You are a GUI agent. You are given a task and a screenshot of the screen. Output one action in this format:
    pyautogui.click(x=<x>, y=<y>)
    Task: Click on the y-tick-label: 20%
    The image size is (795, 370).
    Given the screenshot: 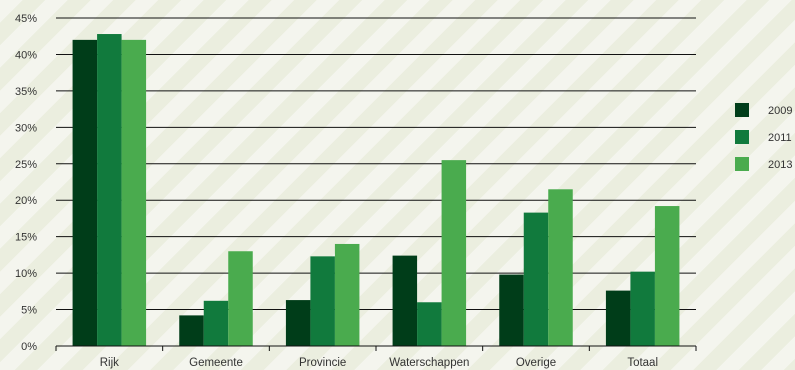 What is the action you would take?
    pyautogui.click(x=26, y=201)
    